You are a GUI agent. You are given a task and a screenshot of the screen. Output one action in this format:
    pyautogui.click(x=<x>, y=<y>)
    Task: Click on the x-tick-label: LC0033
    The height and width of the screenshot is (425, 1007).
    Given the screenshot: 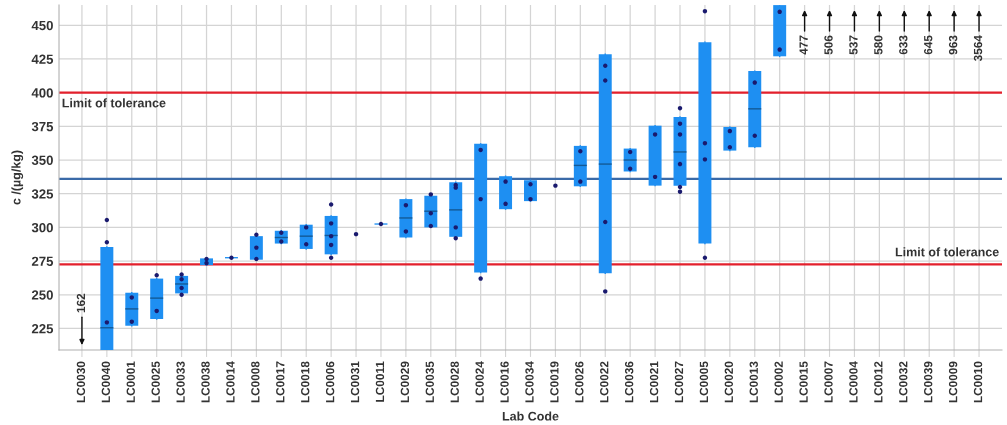 What is the action you would take?
    pyautogui.click(x=180, y=382)
    